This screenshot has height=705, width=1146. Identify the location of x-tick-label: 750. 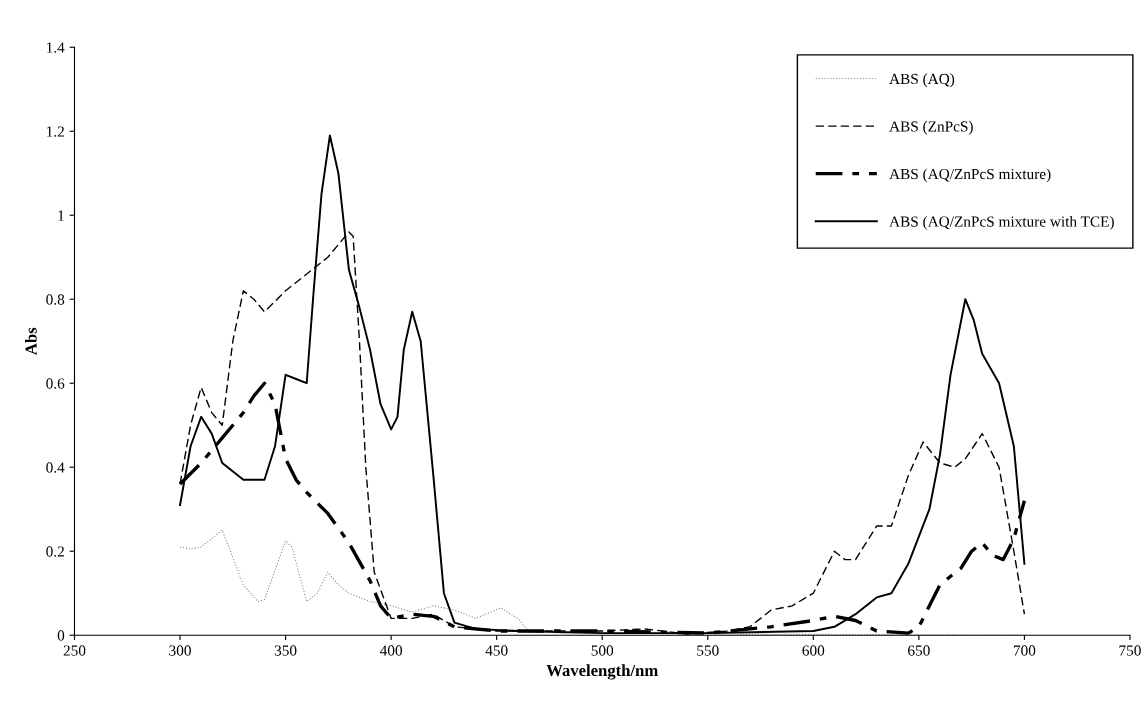
(1130, 650).